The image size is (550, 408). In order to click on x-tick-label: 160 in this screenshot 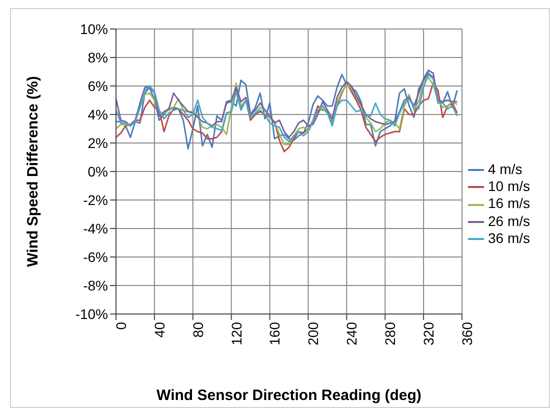, I will do `click(274, 334)`.